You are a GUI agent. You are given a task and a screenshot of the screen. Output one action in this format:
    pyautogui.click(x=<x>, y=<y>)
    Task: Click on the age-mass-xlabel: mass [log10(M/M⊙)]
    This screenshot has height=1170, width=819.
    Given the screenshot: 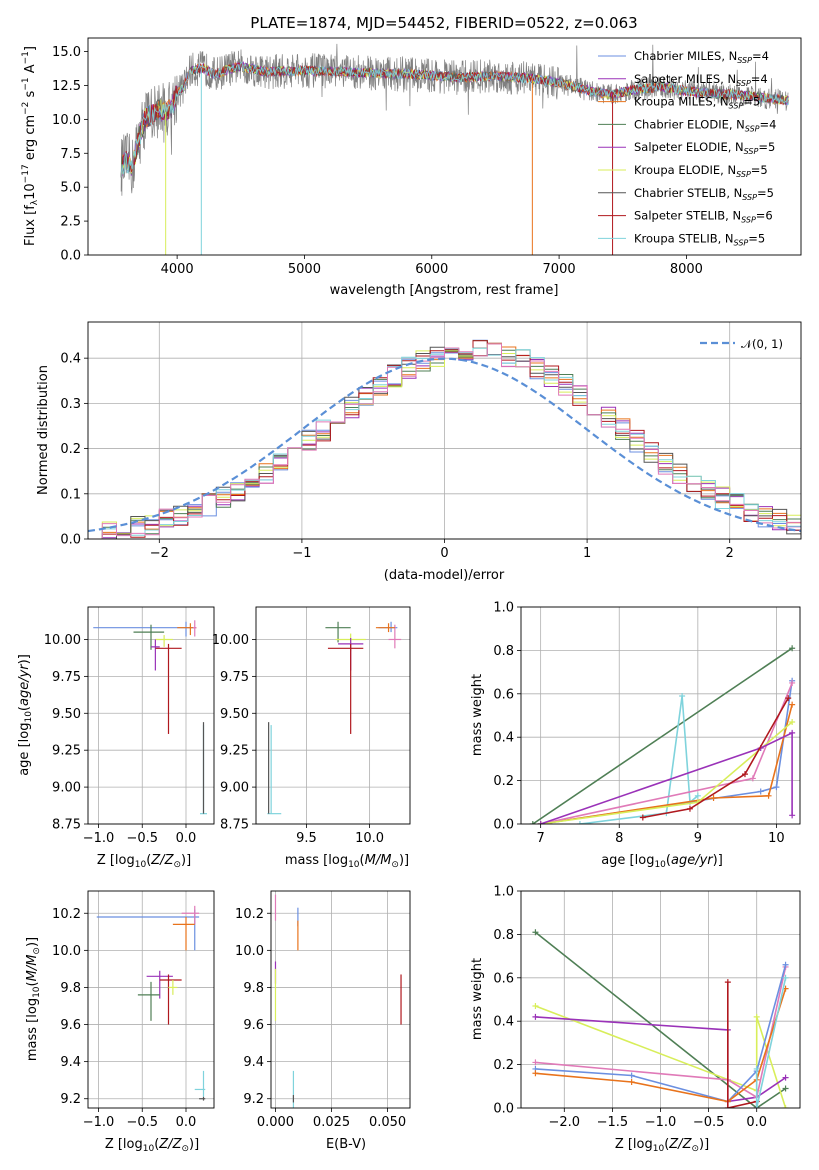 What is the action you would take?
    pyautogui.click(x=347, y=861)
    